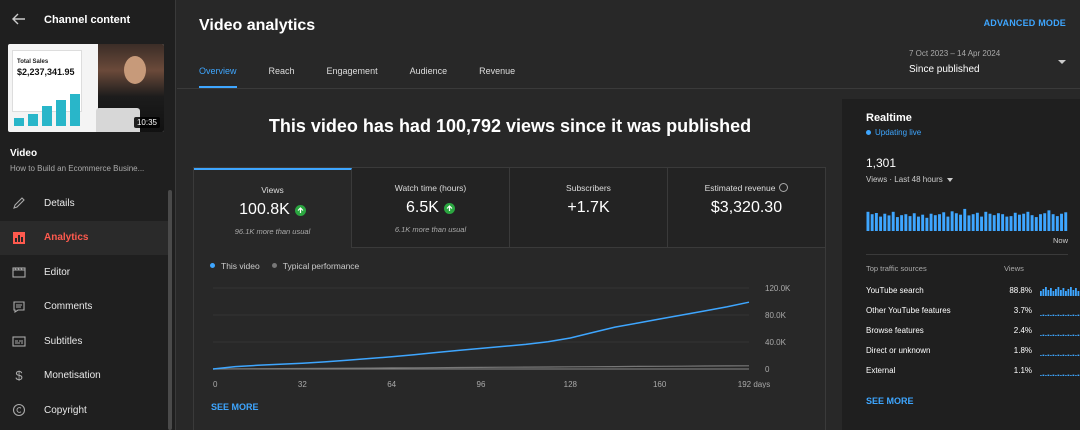  Describe the element at coordinates (881, 370) in the screenshot. I see `traffic-source-name: External` at that location.